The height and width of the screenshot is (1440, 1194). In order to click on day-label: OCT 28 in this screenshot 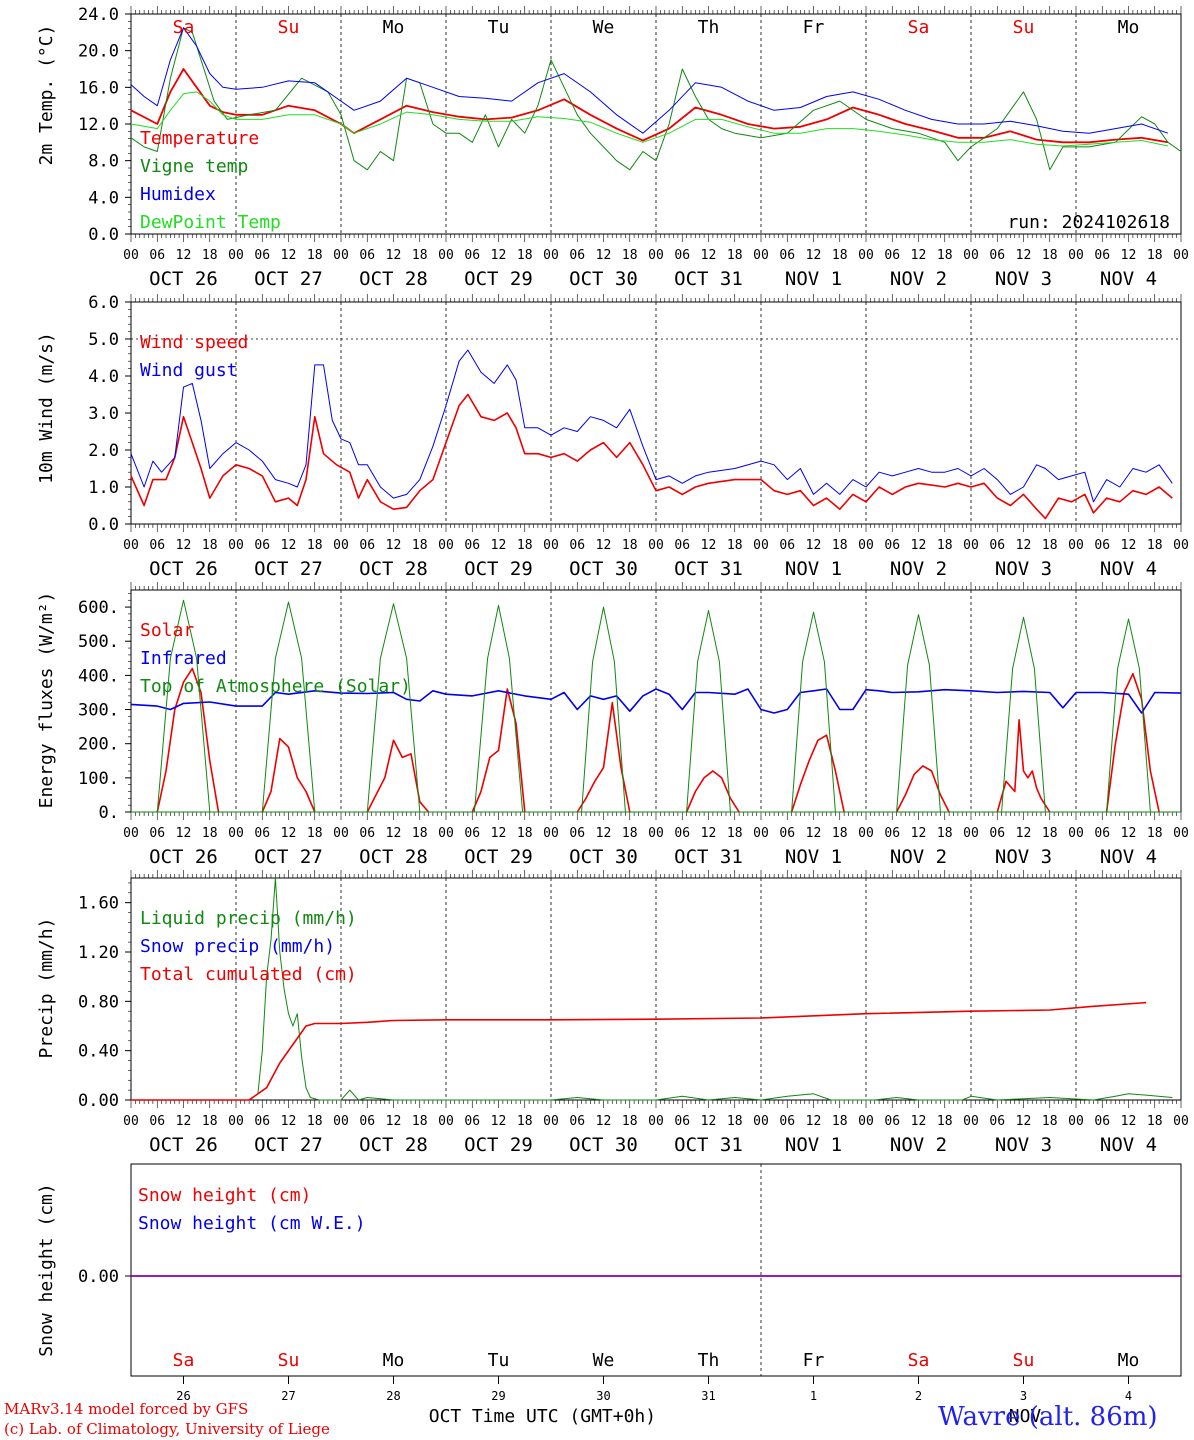, I will do `click(393, 1145)`.